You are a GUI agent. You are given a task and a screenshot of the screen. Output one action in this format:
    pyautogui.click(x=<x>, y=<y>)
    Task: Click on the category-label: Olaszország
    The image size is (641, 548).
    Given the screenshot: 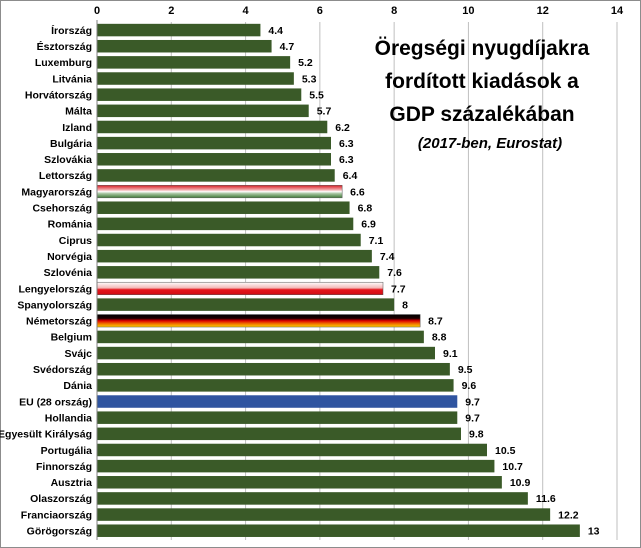 What is the action you would take?
    pyautogui.click(x=61, y=499)
    